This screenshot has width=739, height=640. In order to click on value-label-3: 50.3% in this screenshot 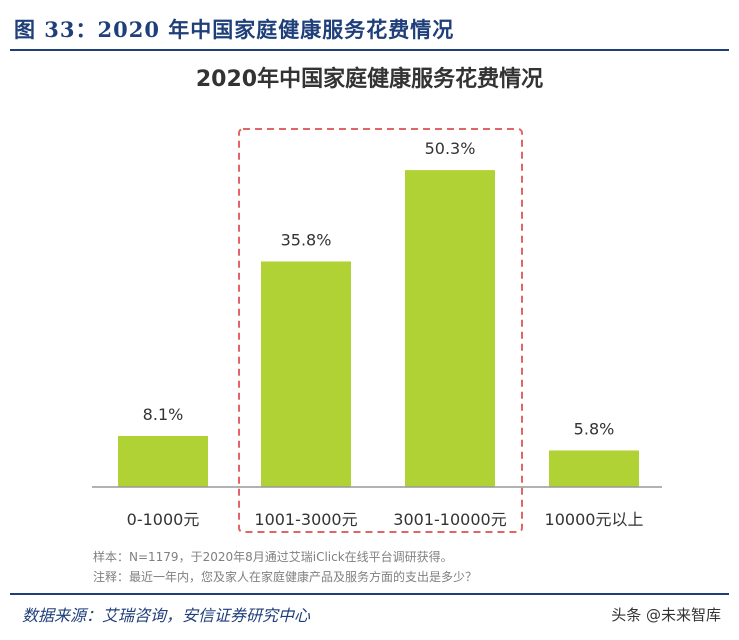, I will do `click(450, 148)`.